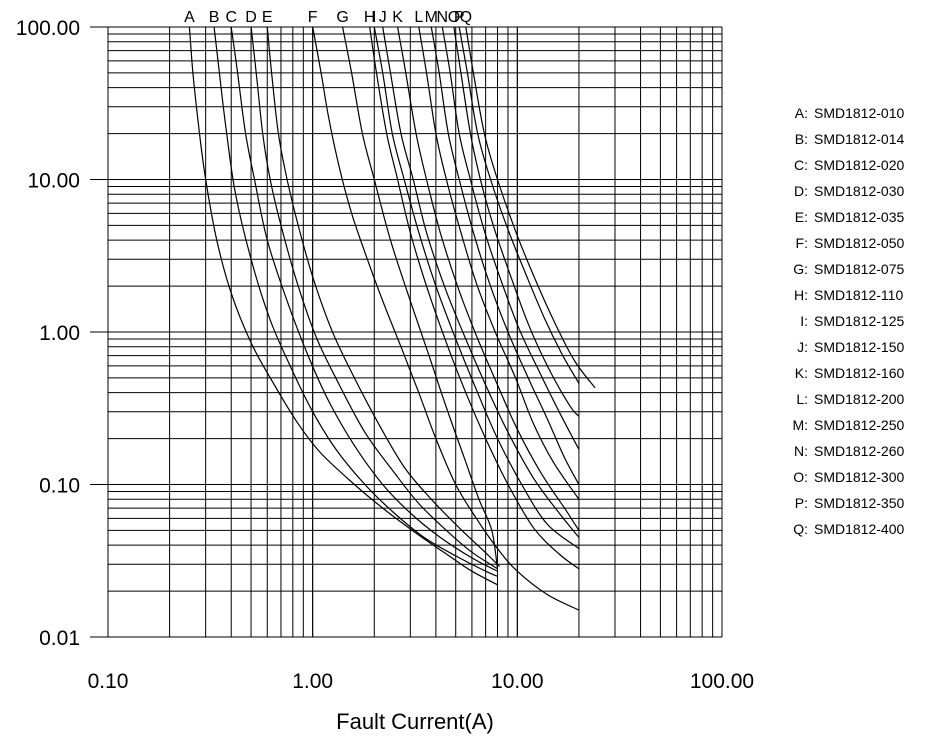  Describe the element at coordinates (859, 269) in the screenshot. I see `legend-entry-name: SMD1812-075` at that location.